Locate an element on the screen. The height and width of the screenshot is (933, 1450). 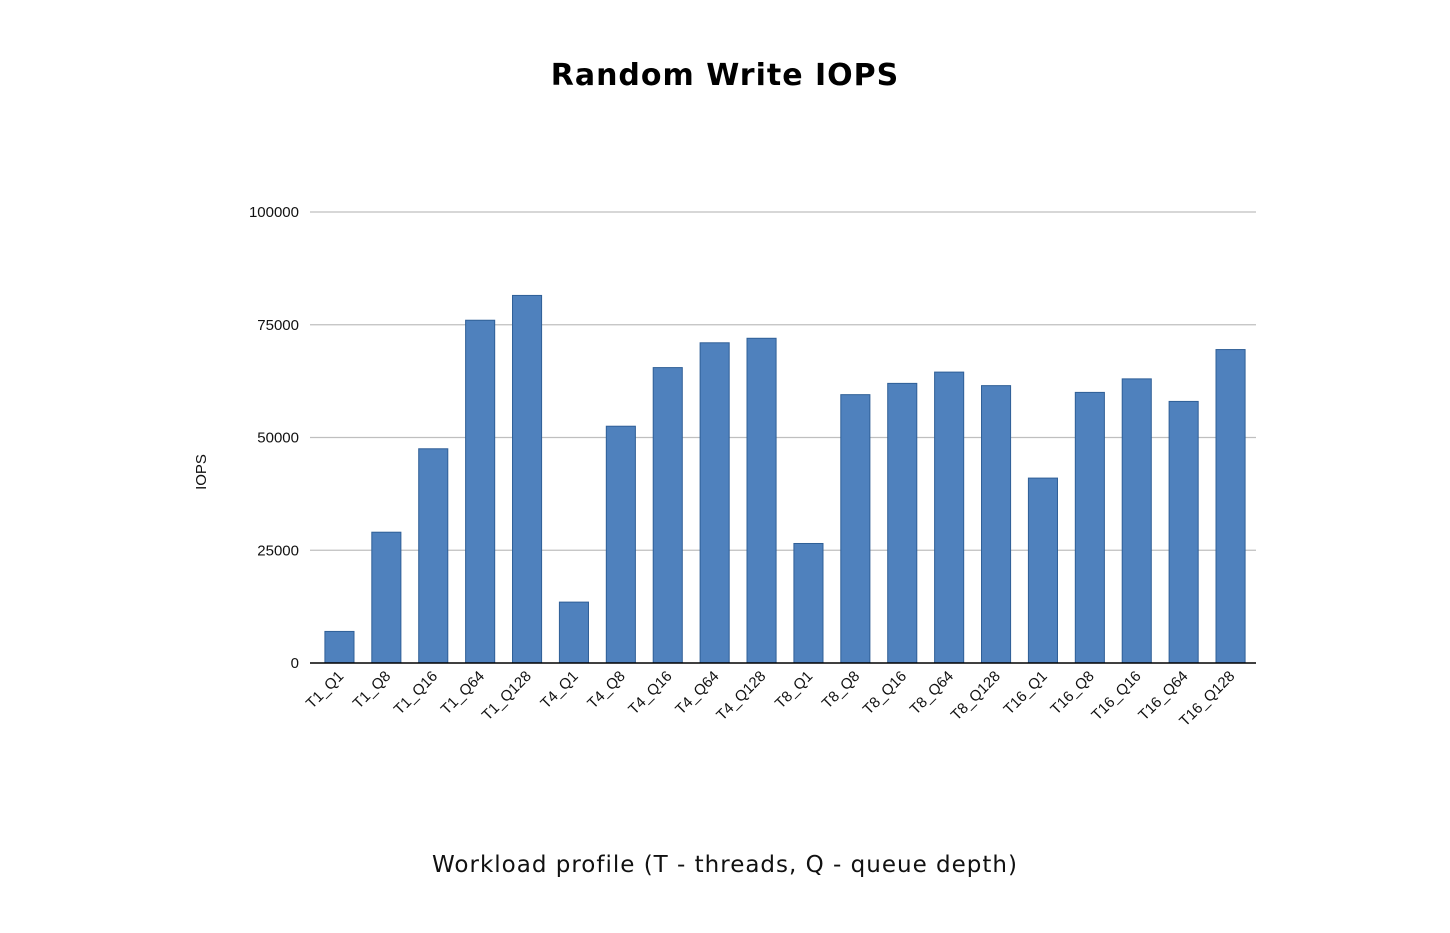
x-tick-label: T4_Q8 is located at coordinates (606, 690).